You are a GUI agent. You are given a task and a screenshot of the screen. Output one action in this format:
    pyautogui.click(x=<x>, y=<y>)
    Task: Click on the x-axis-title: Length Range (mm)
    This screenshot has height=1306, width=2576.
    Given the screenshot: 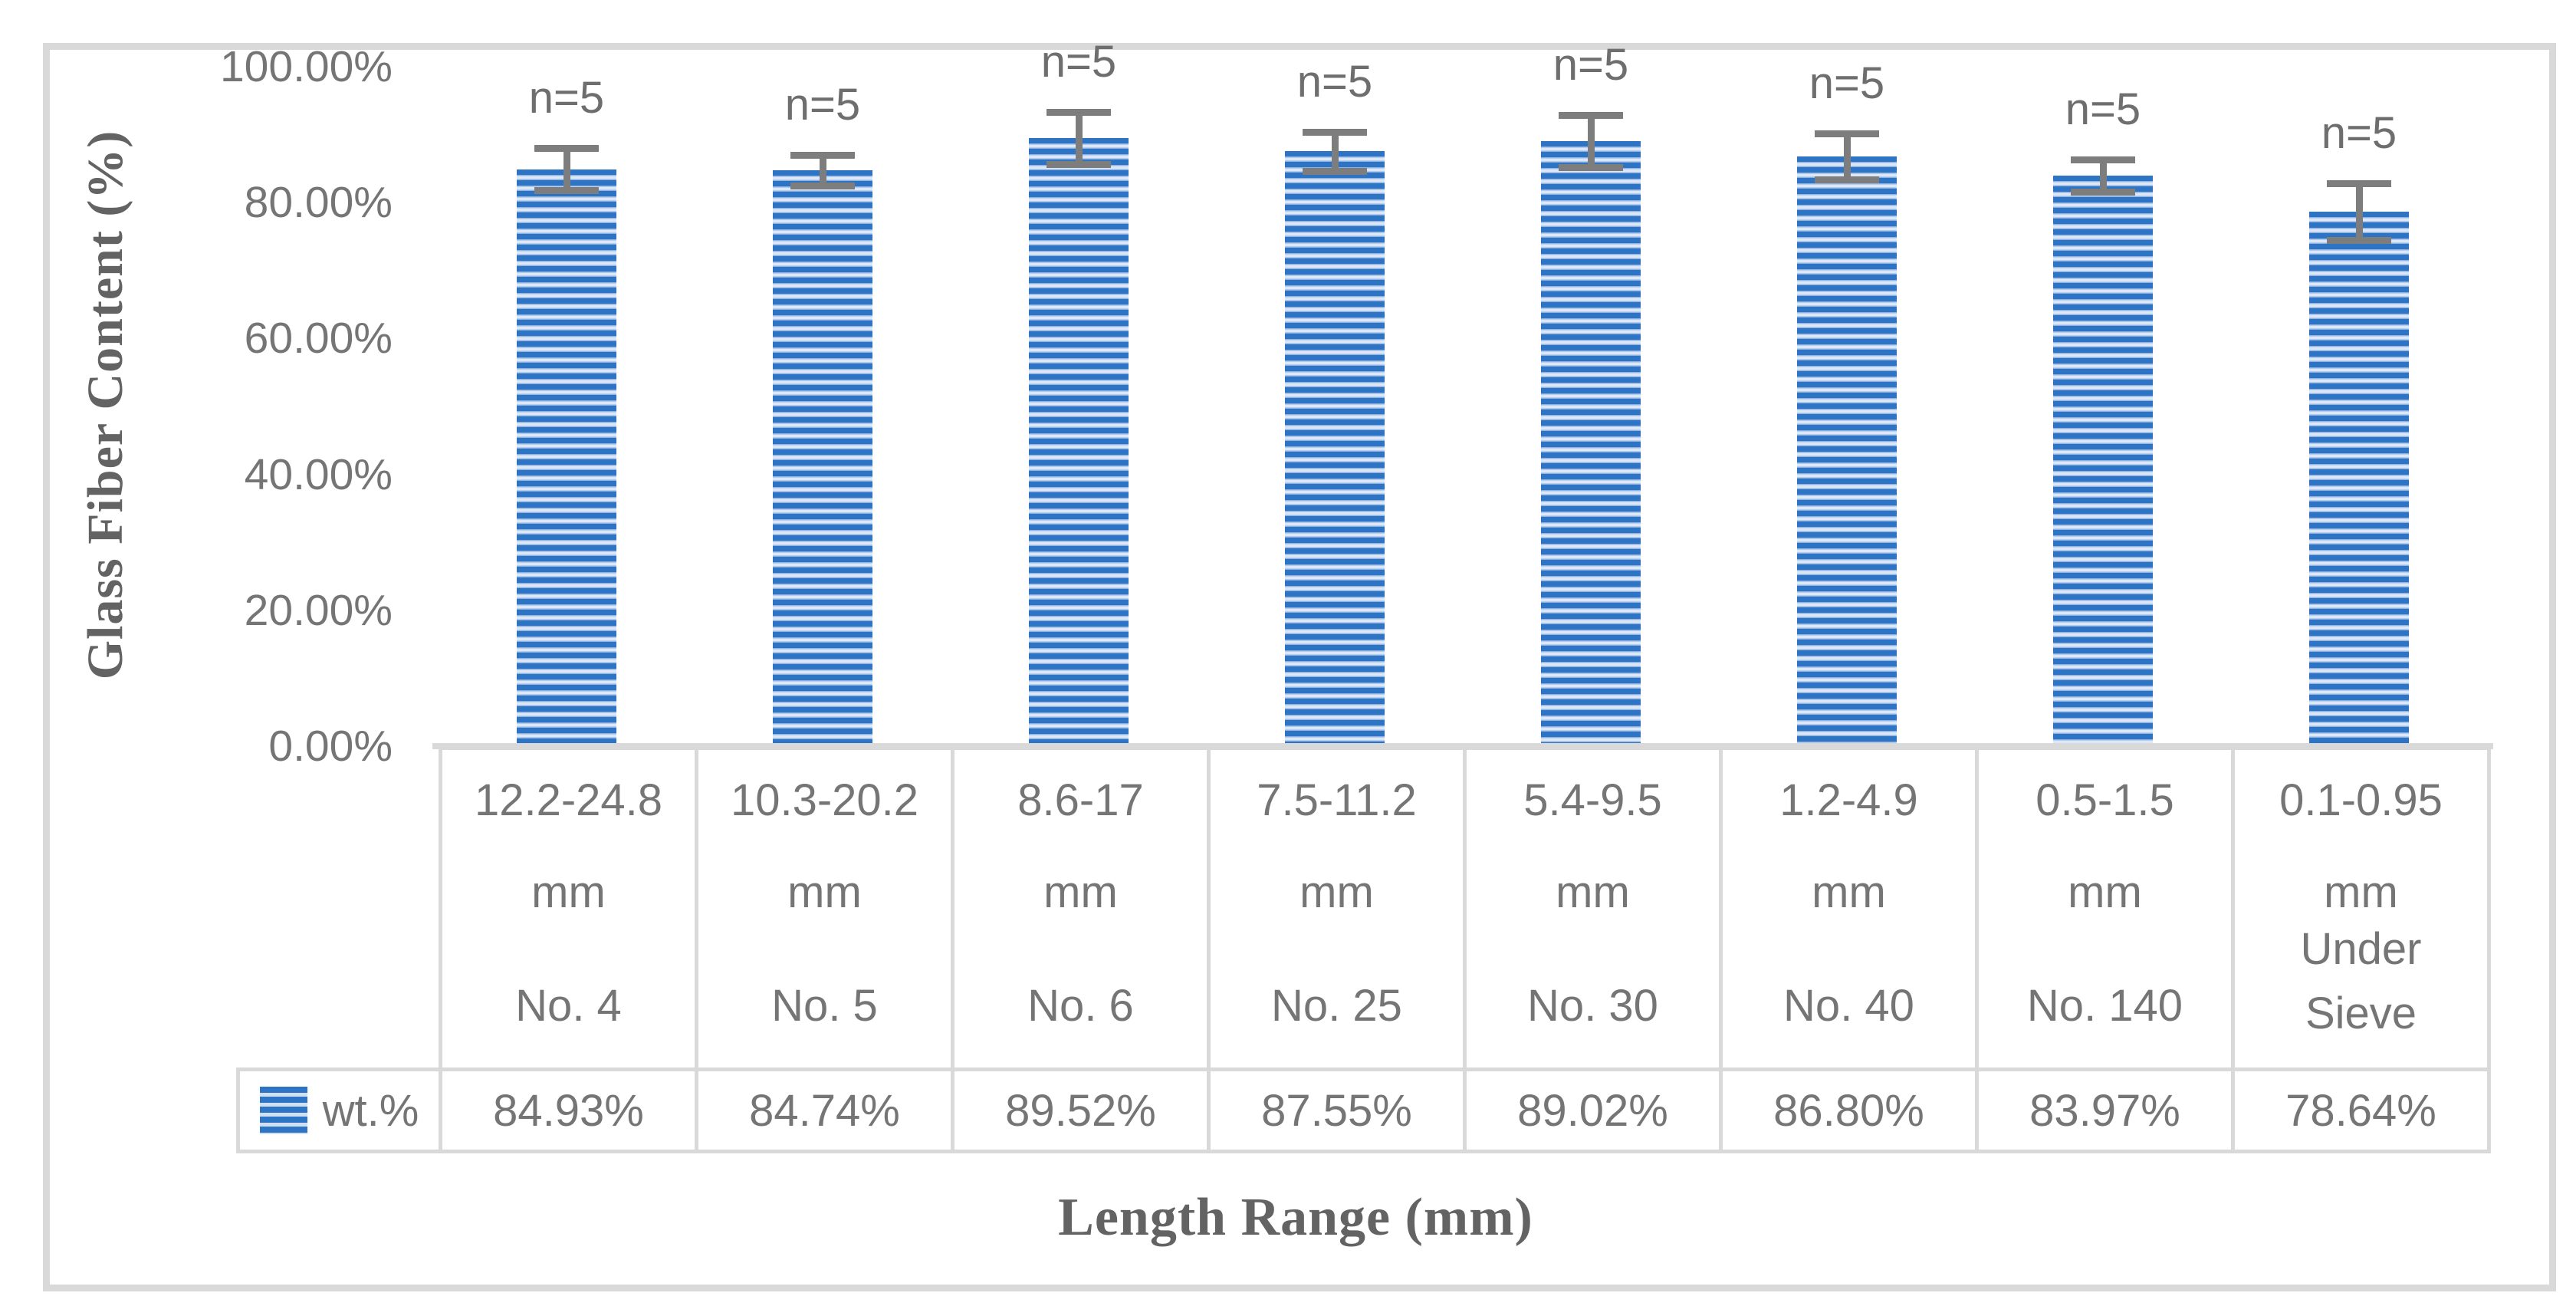 What is the action you would take?
    pyautogui.click(x=1296, y=1217)
    